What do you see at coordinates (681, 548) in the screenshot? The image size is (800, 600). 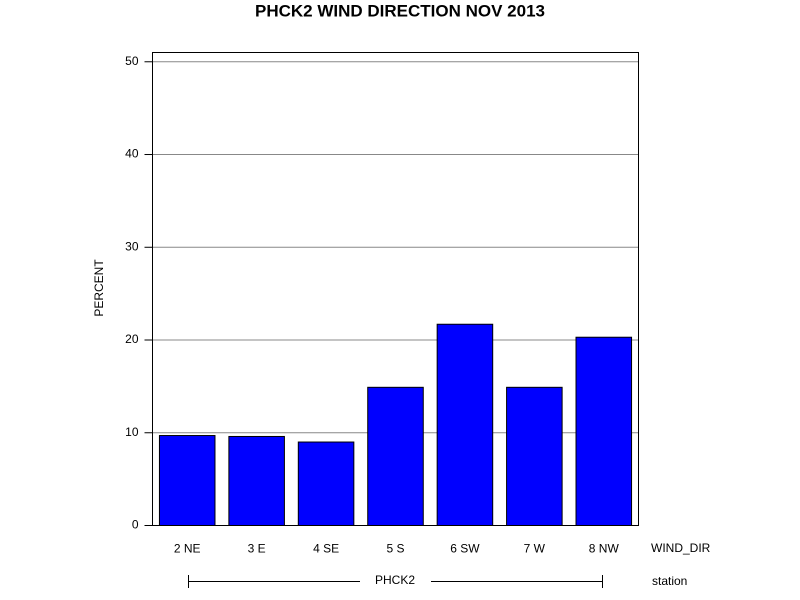 I see `x-axis-label: WIND_DIR` at bounding box center [681, 548].